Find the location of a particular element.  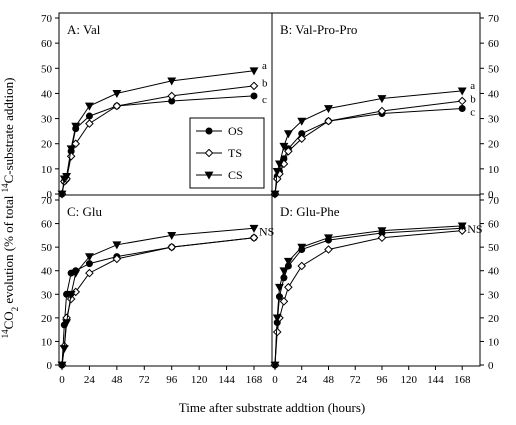

x-tick-label: 0 is located at coordinates (275, 380).